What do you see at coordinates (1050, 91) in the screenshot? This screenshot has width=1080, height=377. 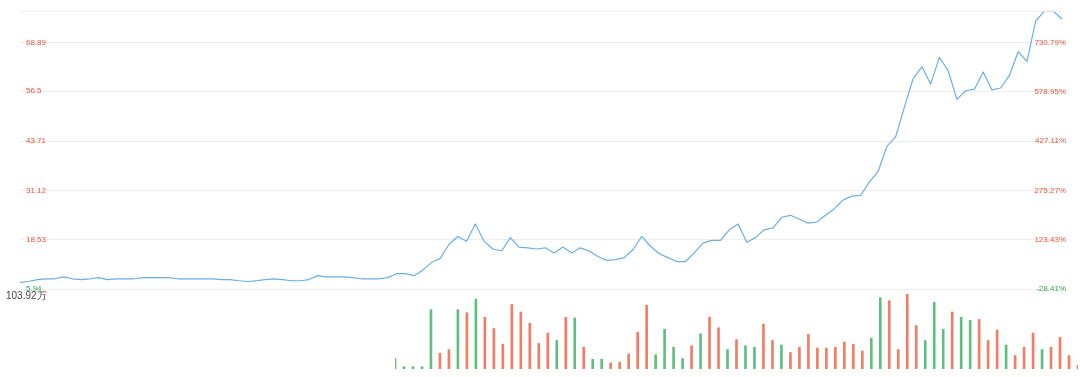 I see `y2-tick-label: 578.95%` at bounding box center [1050, 91].